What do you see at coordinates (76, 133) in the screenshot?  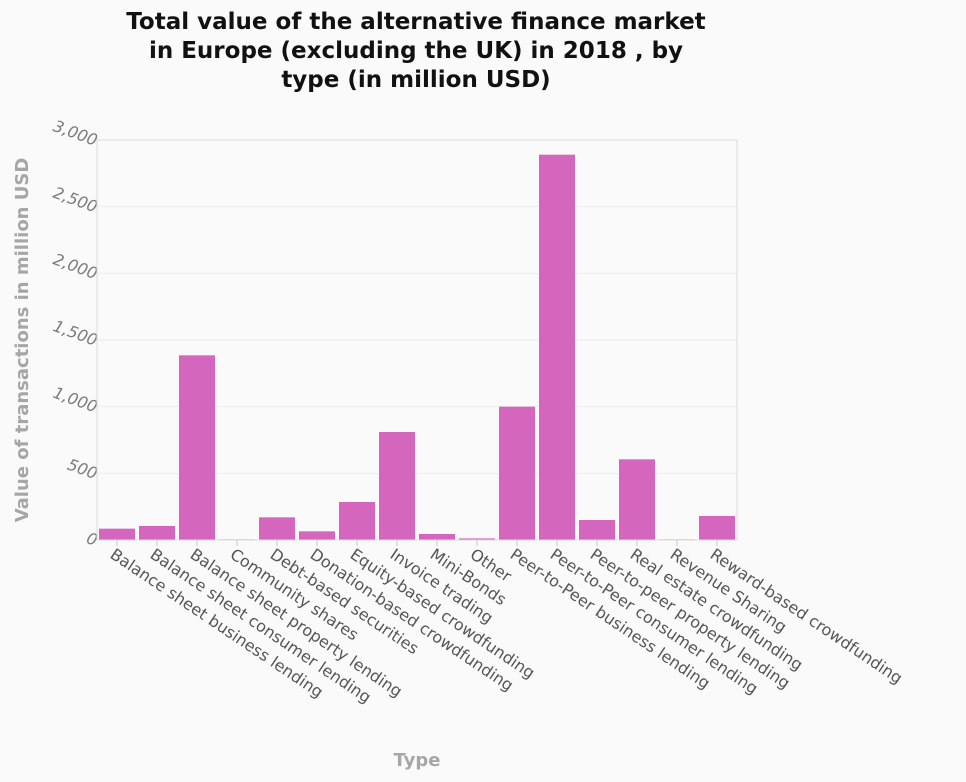 I see `y-tick-label: 3,000` at bounding box center [76, 133].